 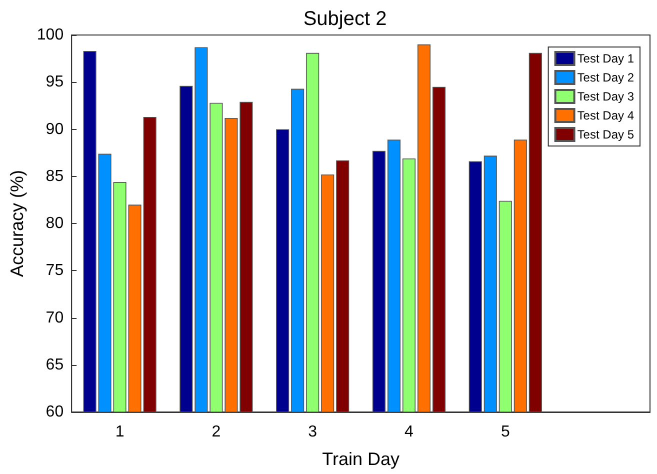 What do you see at coordinates (119, 432) in the screenshot?
I see `x-tick-label: 1` at bounding box center [119, 432].